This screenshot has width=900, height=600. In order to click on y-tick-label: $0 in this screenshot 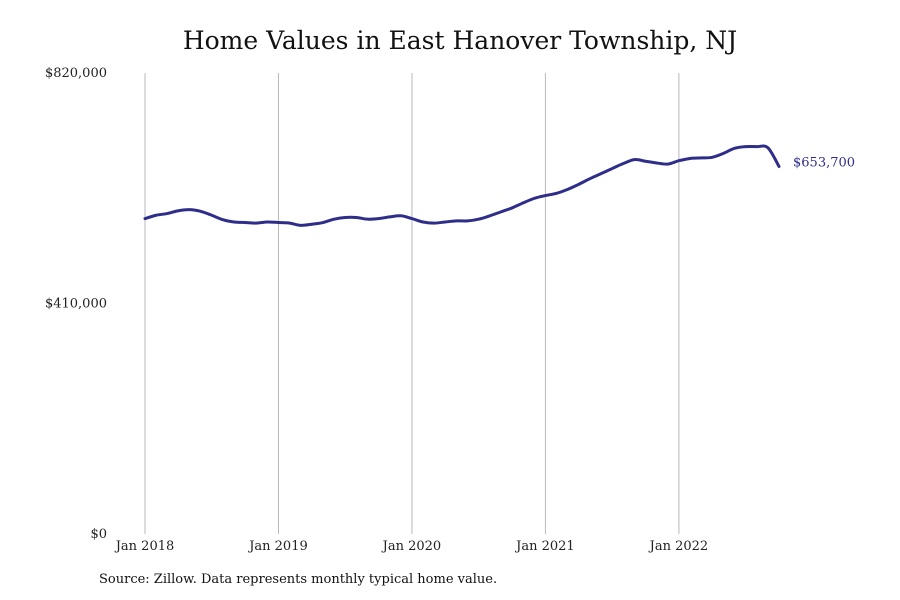, I will do `click(98, 534)`.